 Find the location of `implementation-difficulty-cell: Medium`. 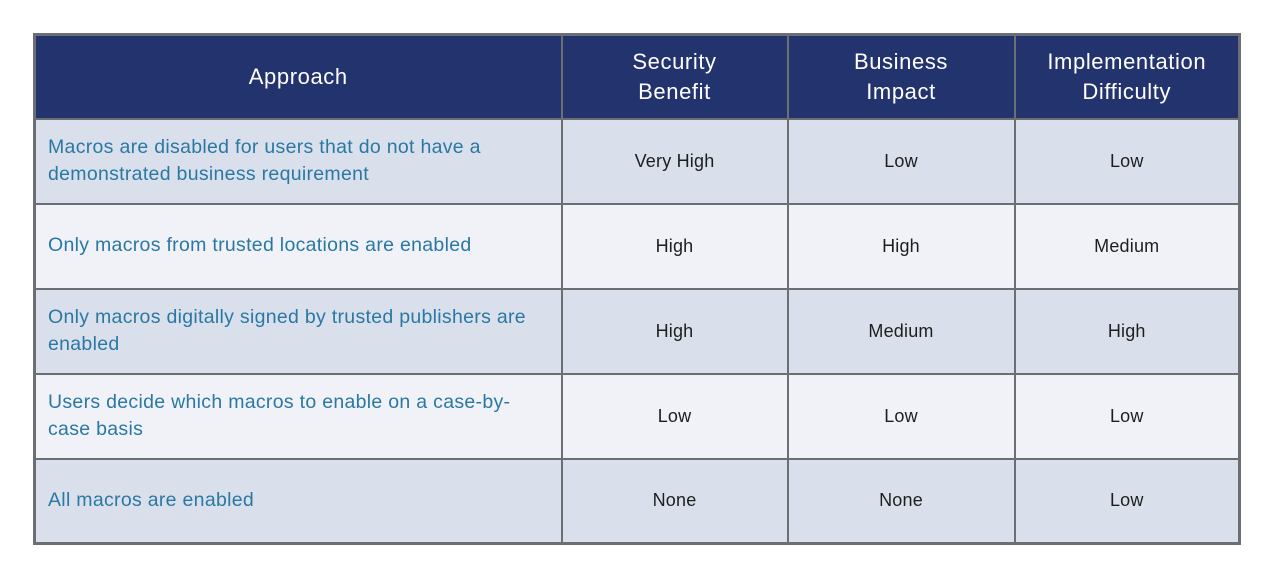

implementation-difficulty-cell: Medium is located at coordinates (1127, 246).